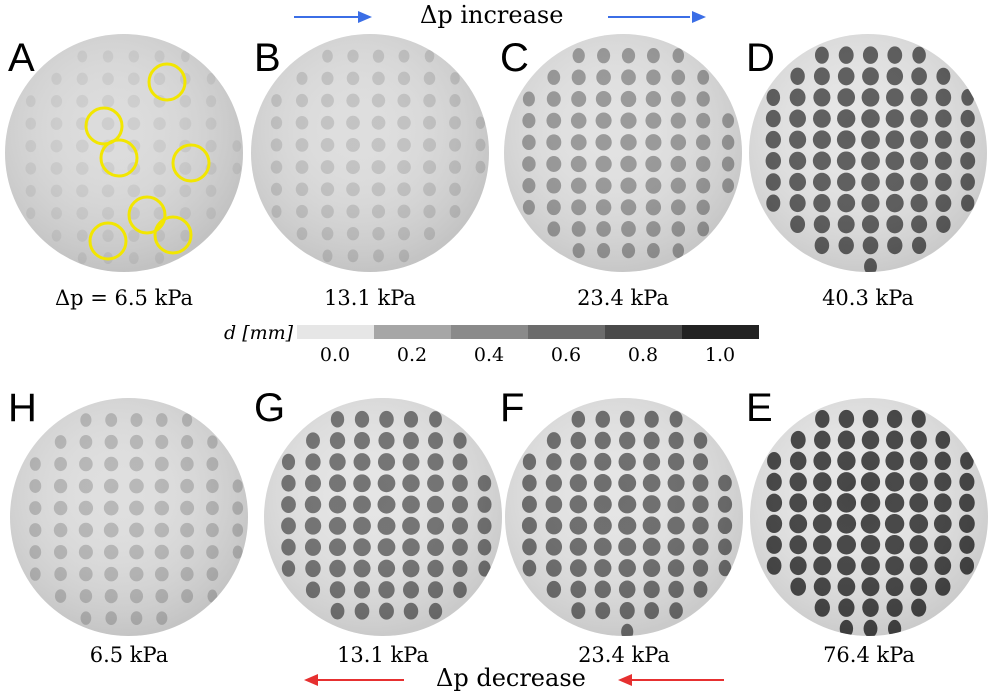 This screenshot has height=697, width=996. I want to click on top-arrow-left-head, so click(365, 17).